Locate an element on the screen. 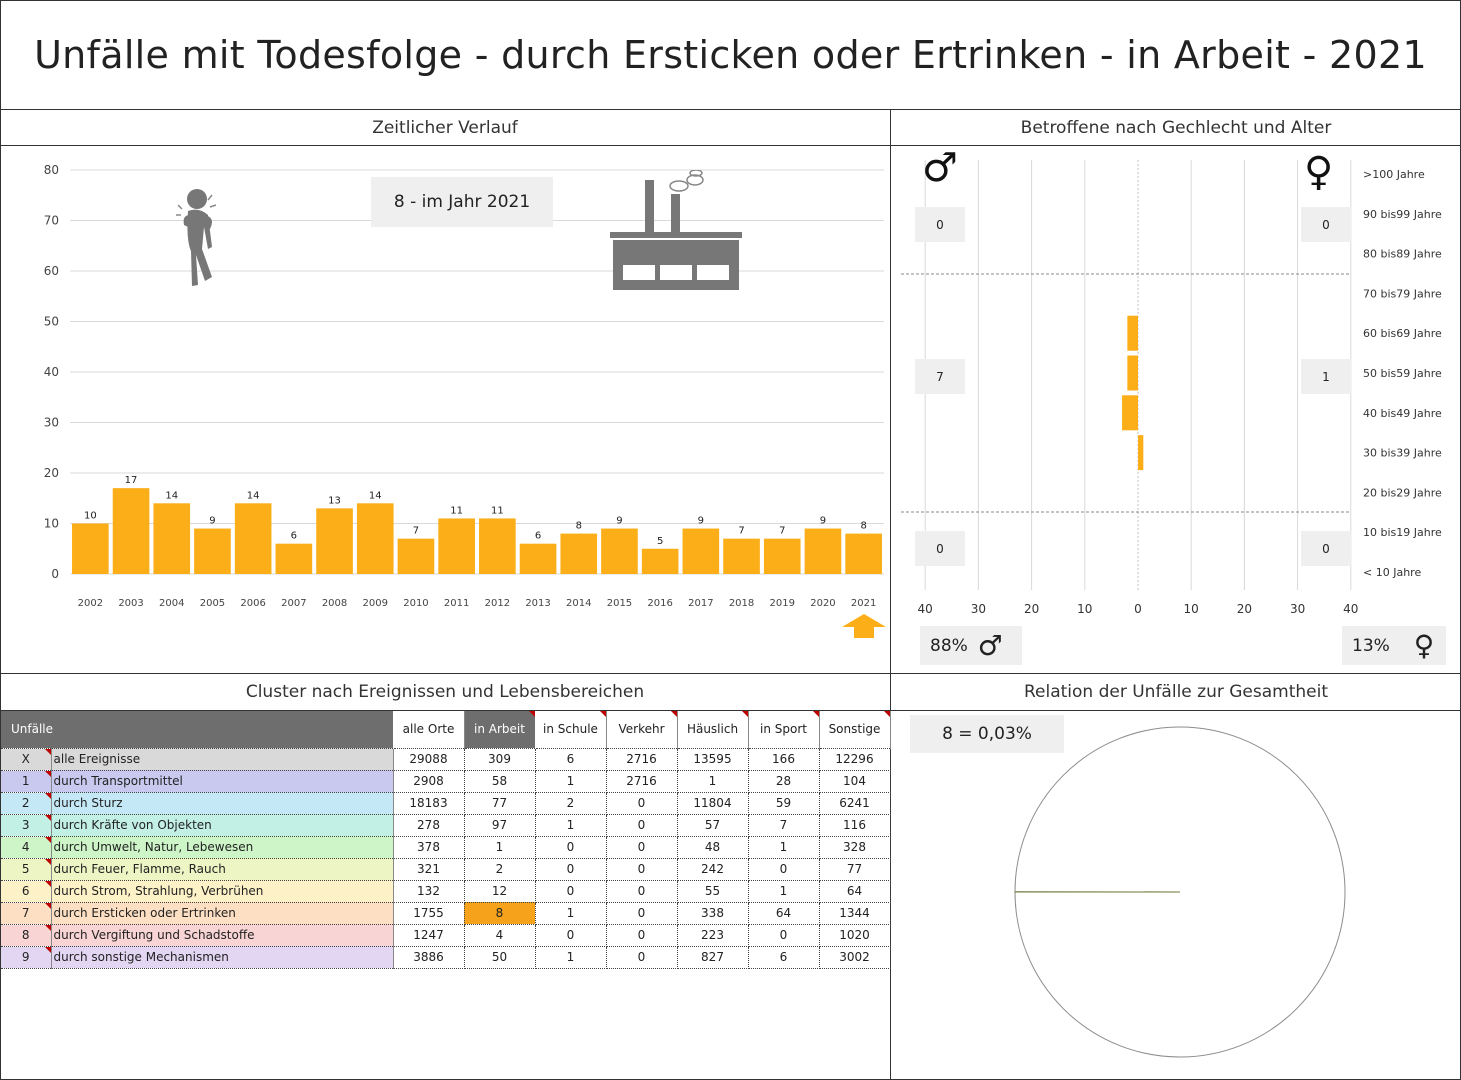 This screenshot has height=1080, width=1461. male-icon: ♂ is located at coordinates (990, 645).